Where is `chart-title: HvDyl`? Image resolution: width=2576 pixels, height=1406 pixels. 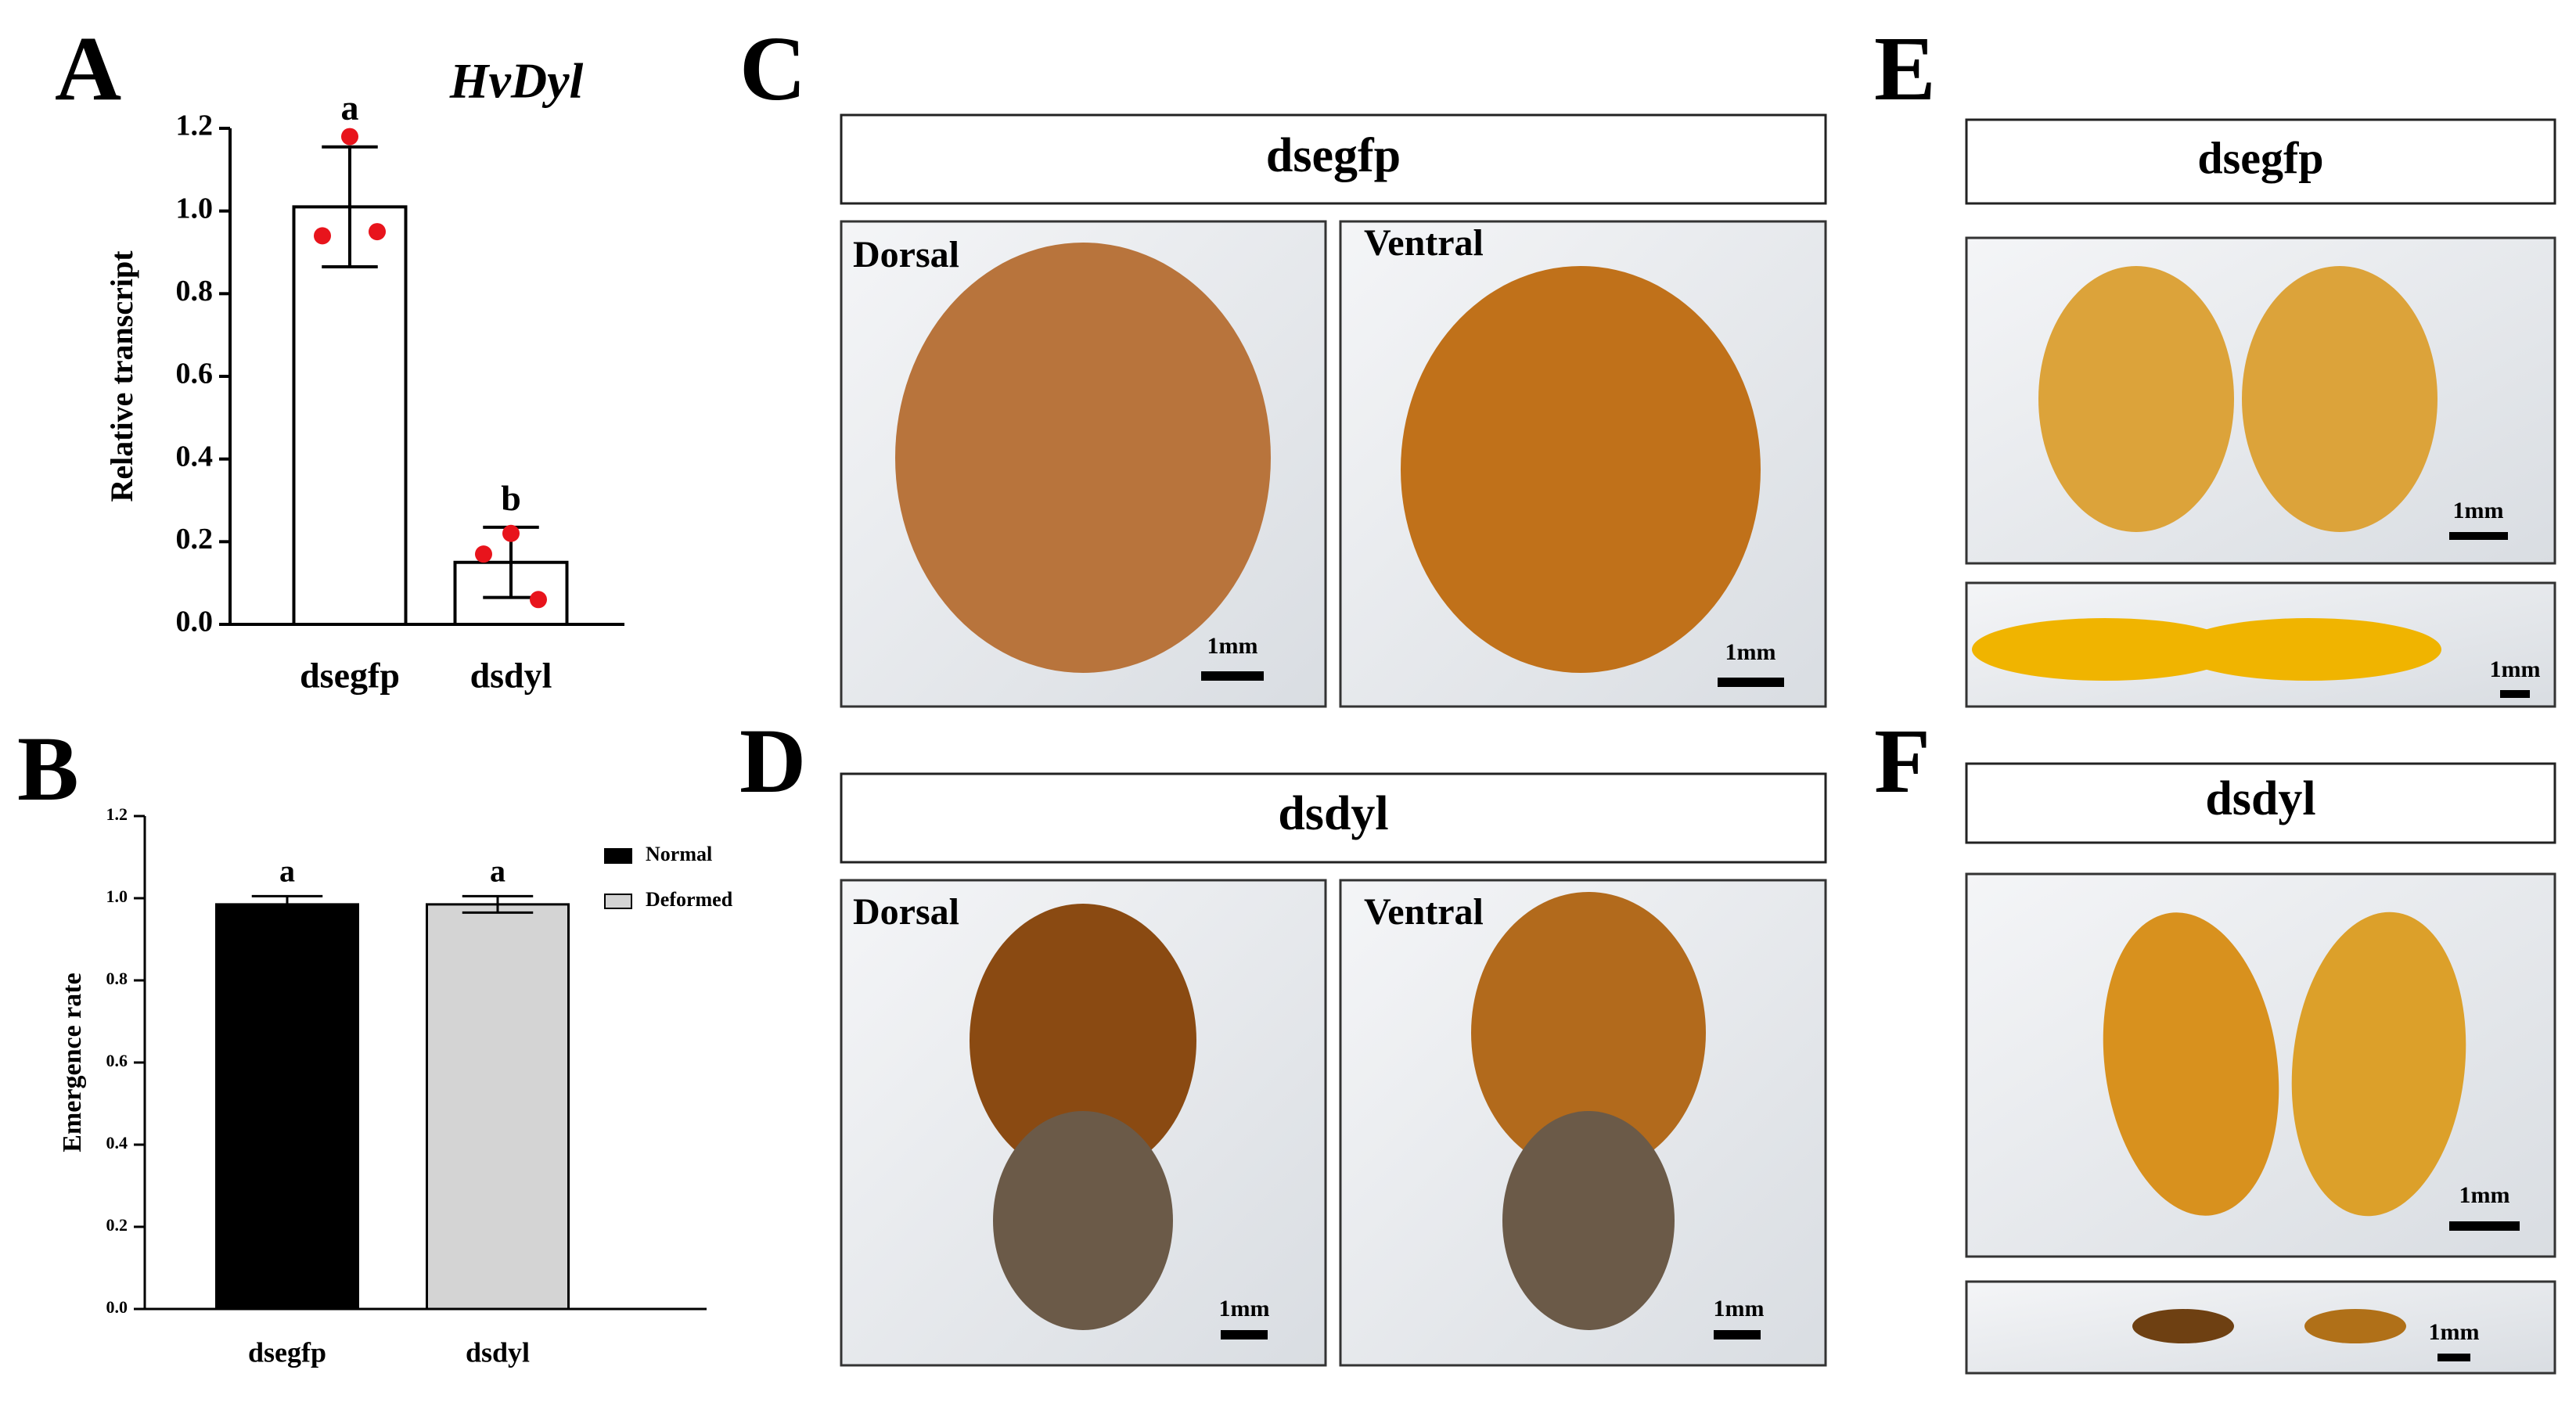
chart-title: HvDyl is located at coordinates (516, 81).